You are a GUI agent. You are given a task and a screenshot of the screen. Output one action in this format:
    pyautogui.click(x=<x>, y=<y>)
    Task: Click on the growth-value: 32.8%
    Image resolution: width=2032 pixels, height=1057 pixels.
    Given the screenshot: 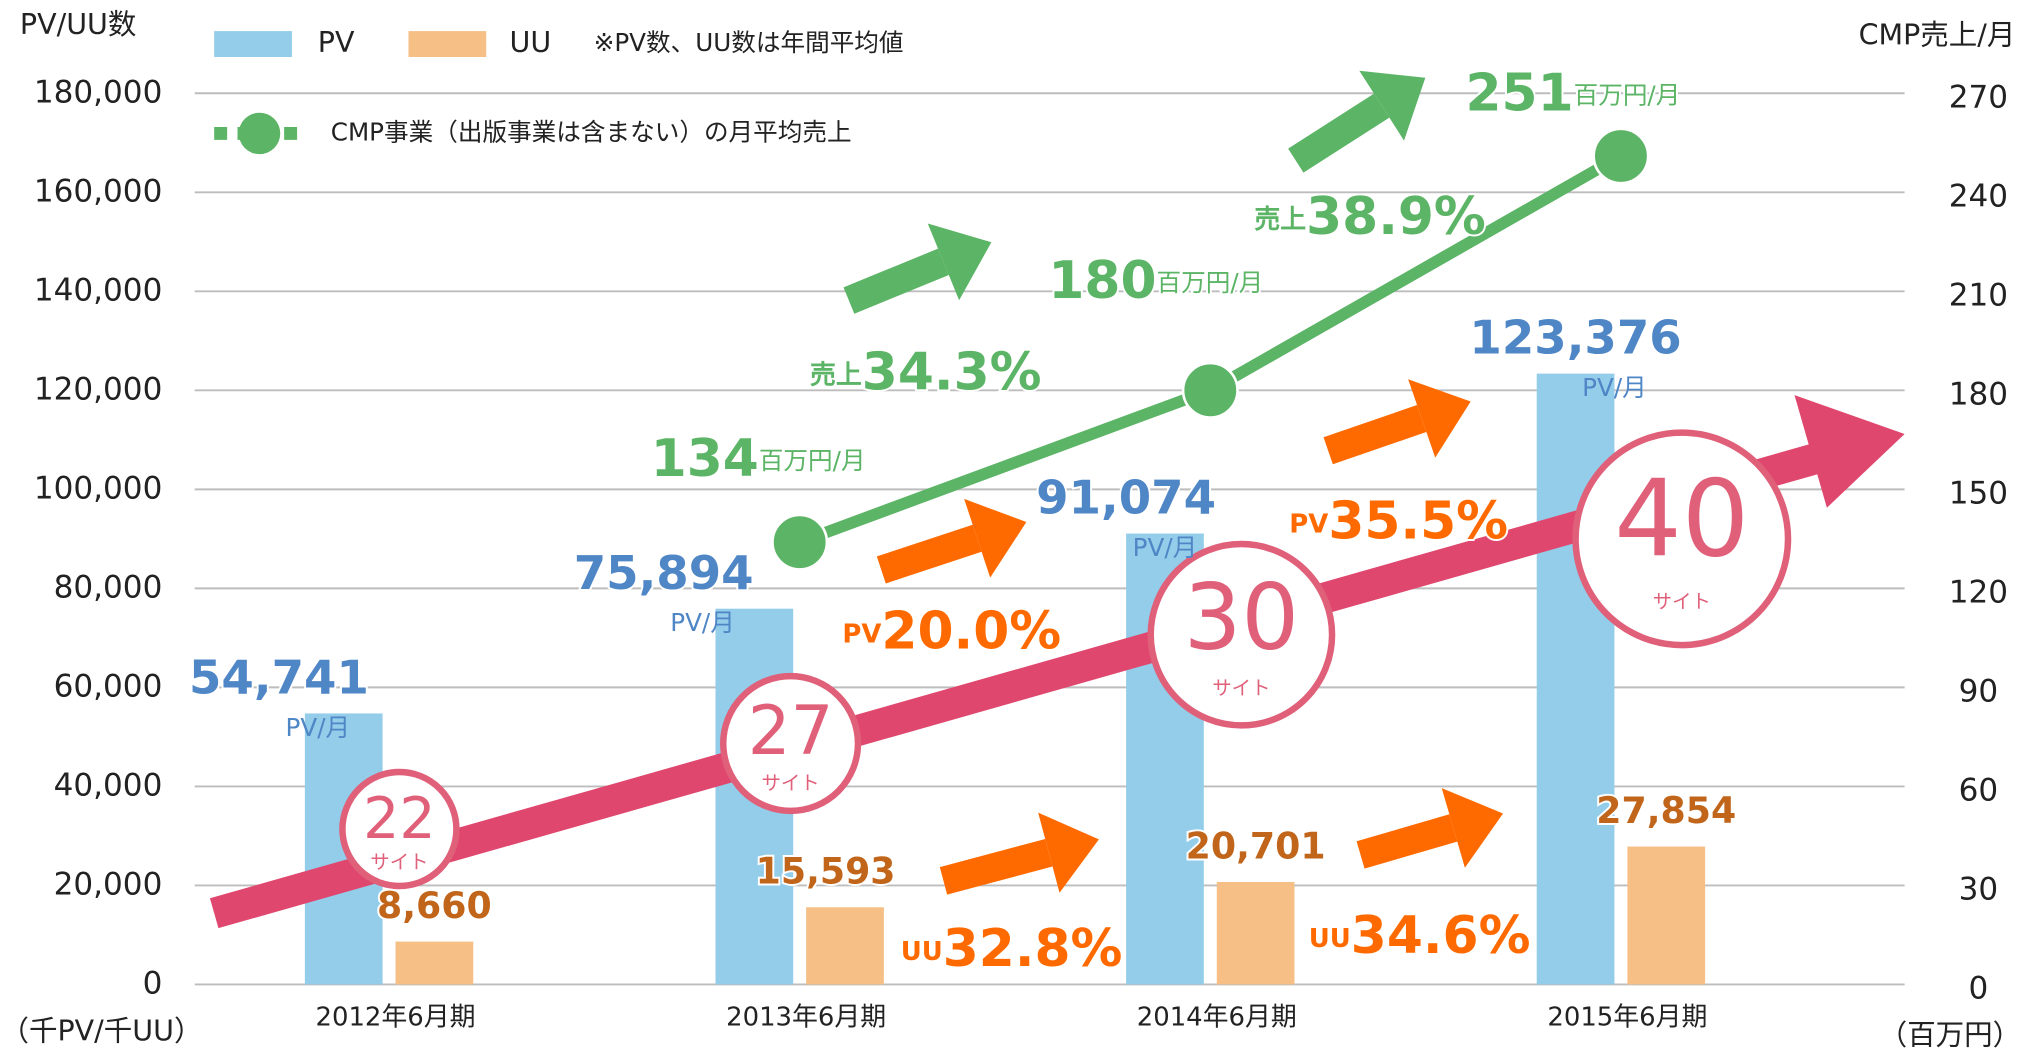 What is the action you would take?
    pyautogui.click(x=1033, y=949)
    